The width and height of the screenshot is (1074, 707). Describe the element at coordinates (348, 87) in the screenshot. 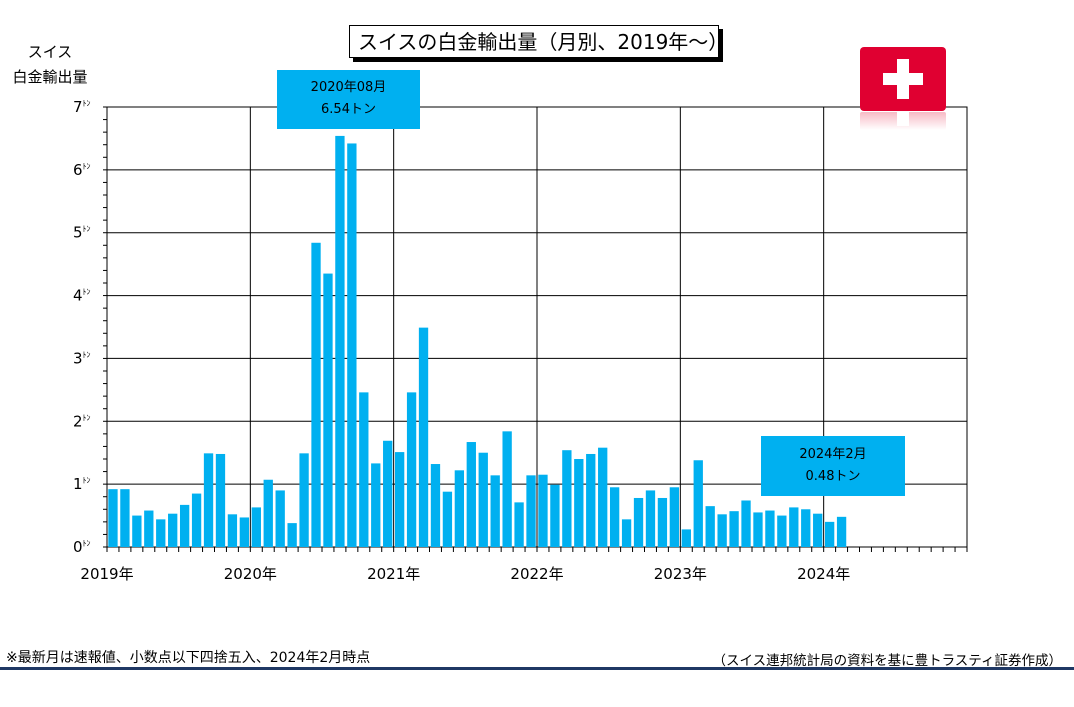

I see `annotation-peak-date: 2020年08月` at that location.